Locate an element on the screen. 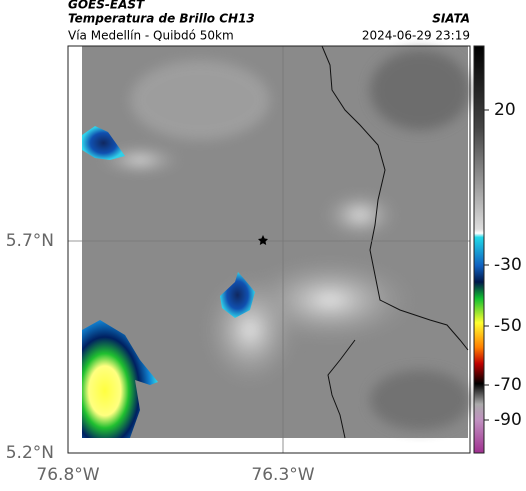 Image resolution: width=526 pixels, height=491 pixels. colorbar-tick-label: -30 is located at coordinates (508, 265).